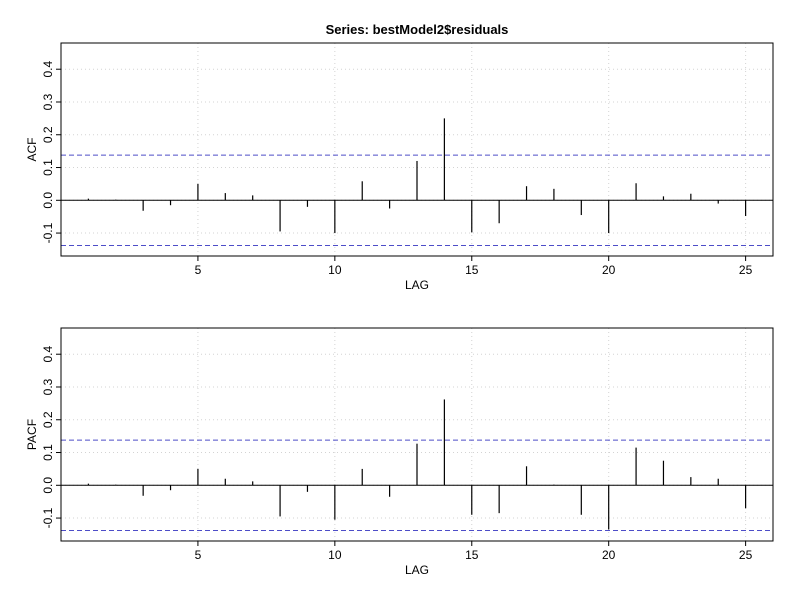 The width and height of the screenshot is (800, 605). I want to click on y-axis-label: ACF, so click(32, 150).